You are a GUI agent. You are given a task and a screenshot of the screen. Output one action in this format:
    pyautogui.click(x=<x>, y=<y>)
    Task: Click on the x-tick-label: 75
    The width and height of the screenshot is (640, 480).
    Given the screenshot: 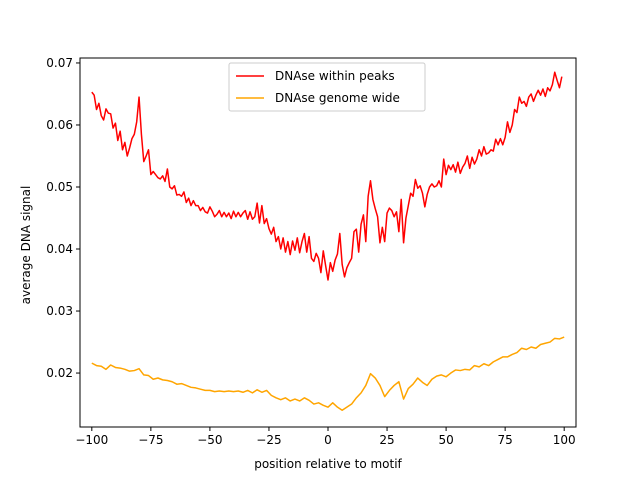 What is the action you would take?
    pyautogui.click(x=505, y=440)
    